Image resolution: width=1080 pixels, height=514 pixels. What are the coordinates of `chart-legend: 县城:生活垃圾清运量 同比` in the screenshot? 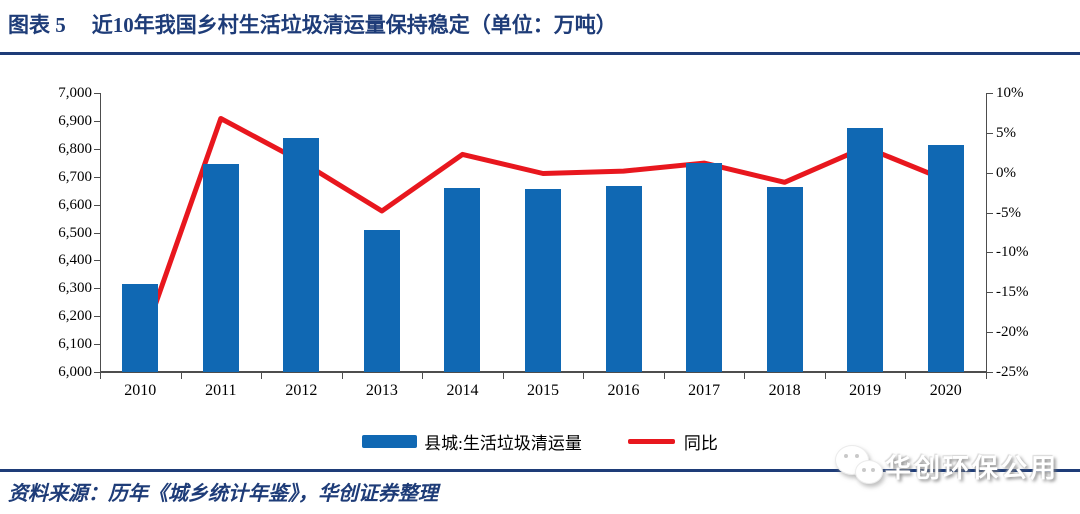 It's located at (540, 441).